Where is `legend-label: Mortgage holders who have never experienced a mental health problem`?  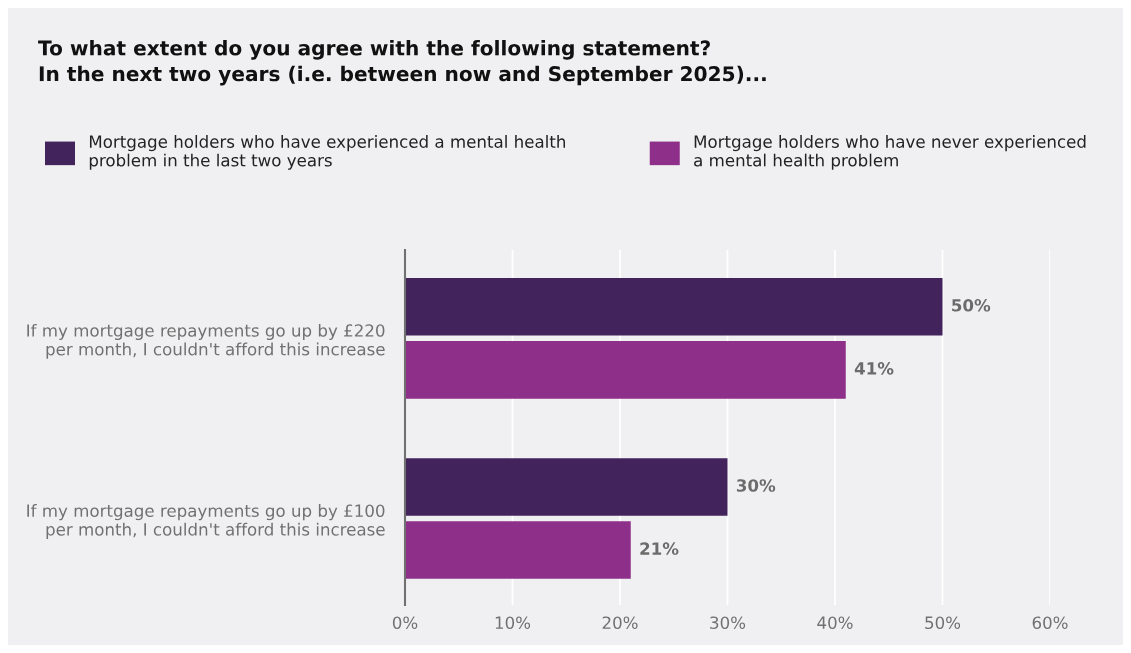
legend-label: Mortgage holders who have never experienced a mental health problem is located at coordinates (890, 152).